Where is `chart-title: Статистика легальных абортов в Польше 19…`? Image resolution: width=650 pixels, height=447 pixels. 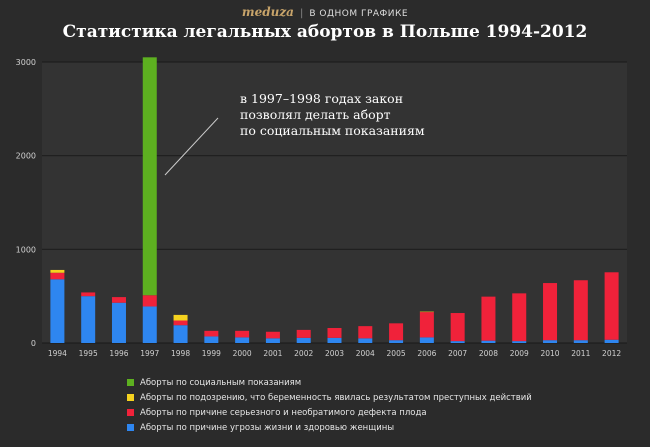
chart-title: Статистика легальных абортов в Польше 19… is located at coordinates (325, 32).